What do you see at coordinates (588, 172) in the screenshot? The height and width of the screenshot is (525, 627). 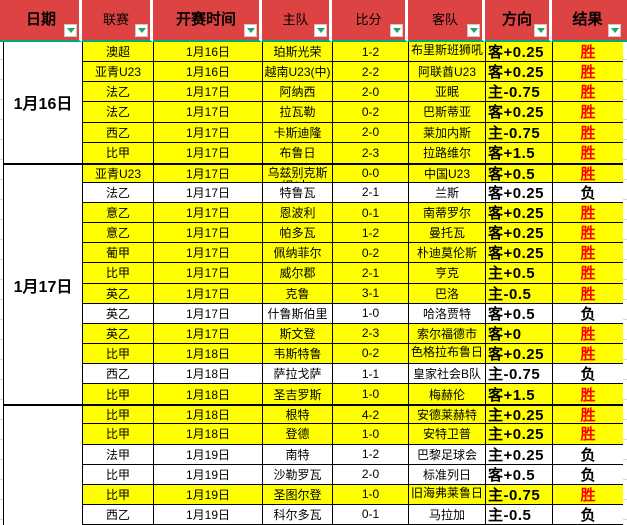 I see `row-7-result-cell: 胜` at bounding box center [588, 172].